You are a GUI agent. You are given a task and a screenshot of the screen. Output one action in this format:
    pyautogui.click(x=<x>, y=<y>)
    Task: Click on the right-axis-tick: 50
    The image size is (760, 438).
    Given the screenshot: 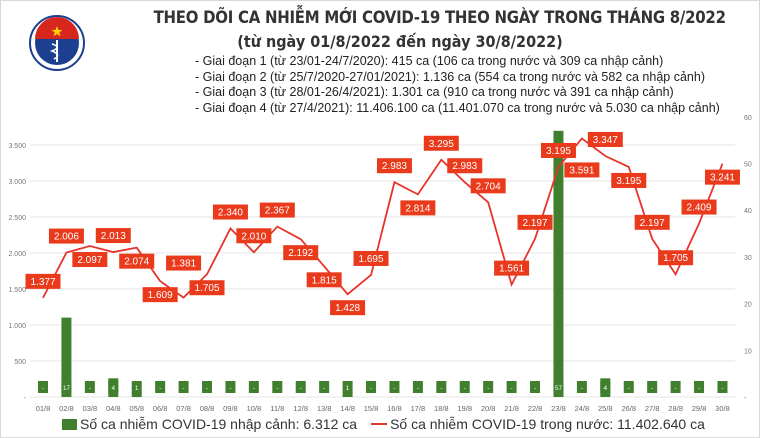 What is the action you would take?
    pyautogui.click(x=748, y=165)
    